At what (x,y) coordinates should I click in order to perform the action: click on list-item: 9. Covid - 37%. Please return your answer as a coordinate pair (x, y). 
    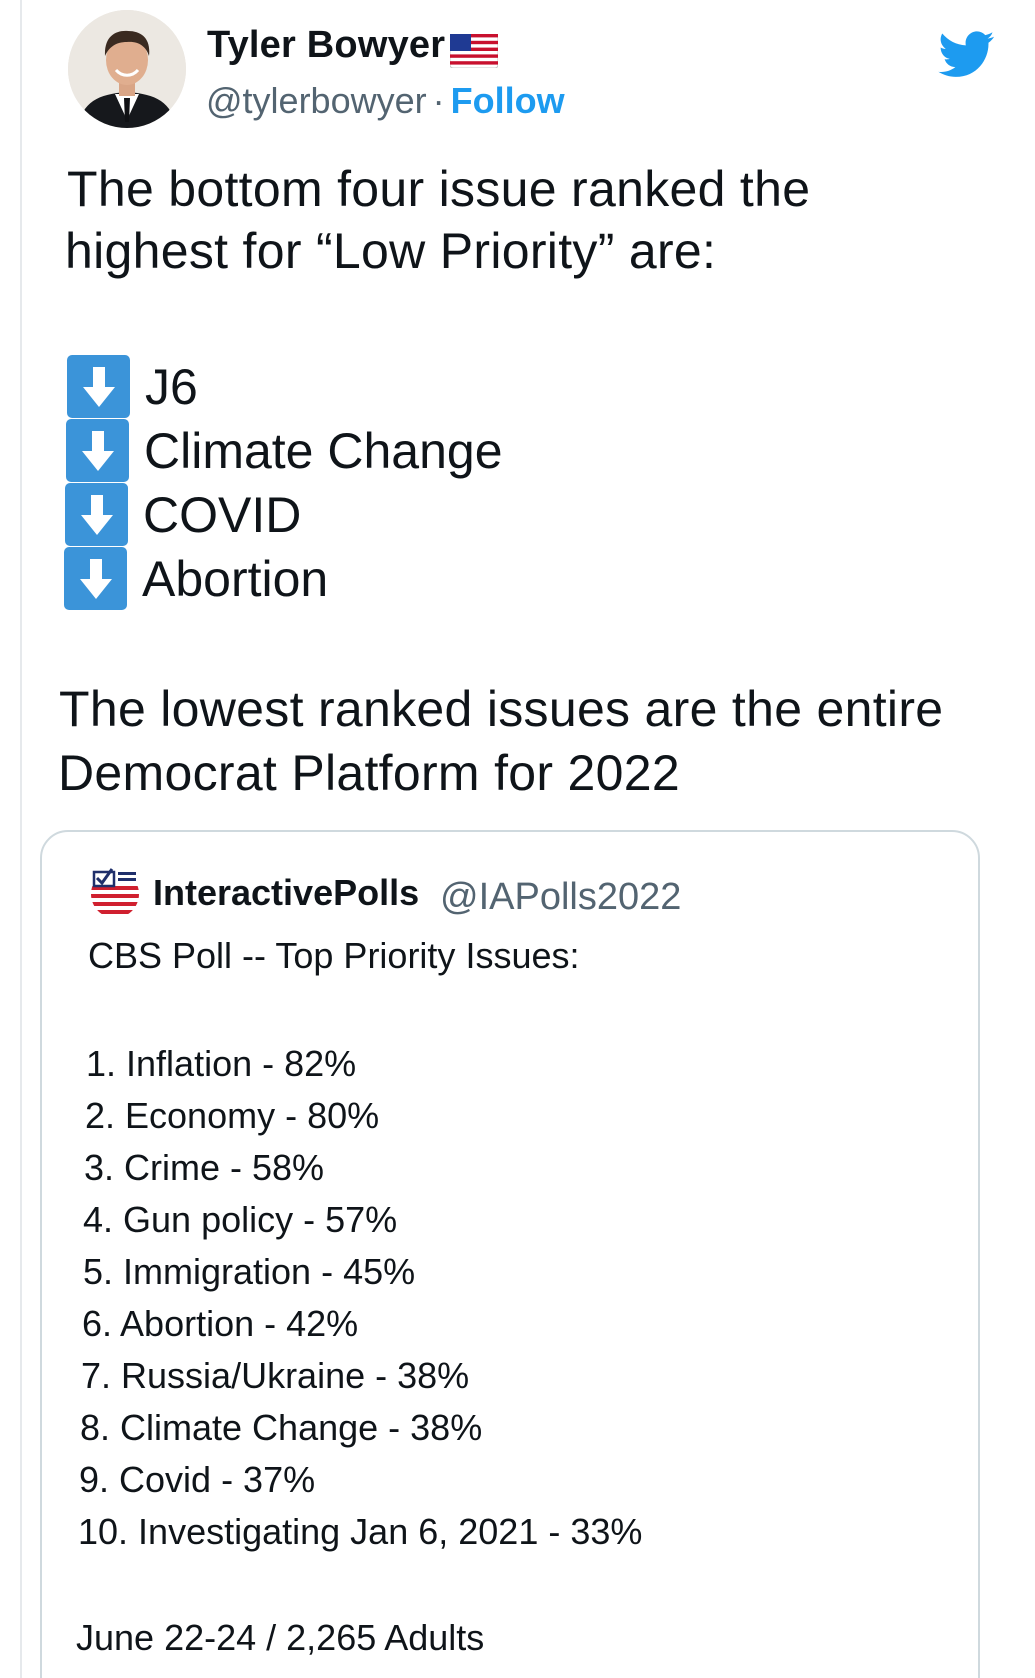
    Looking at the image, I should click on (197, 1479).